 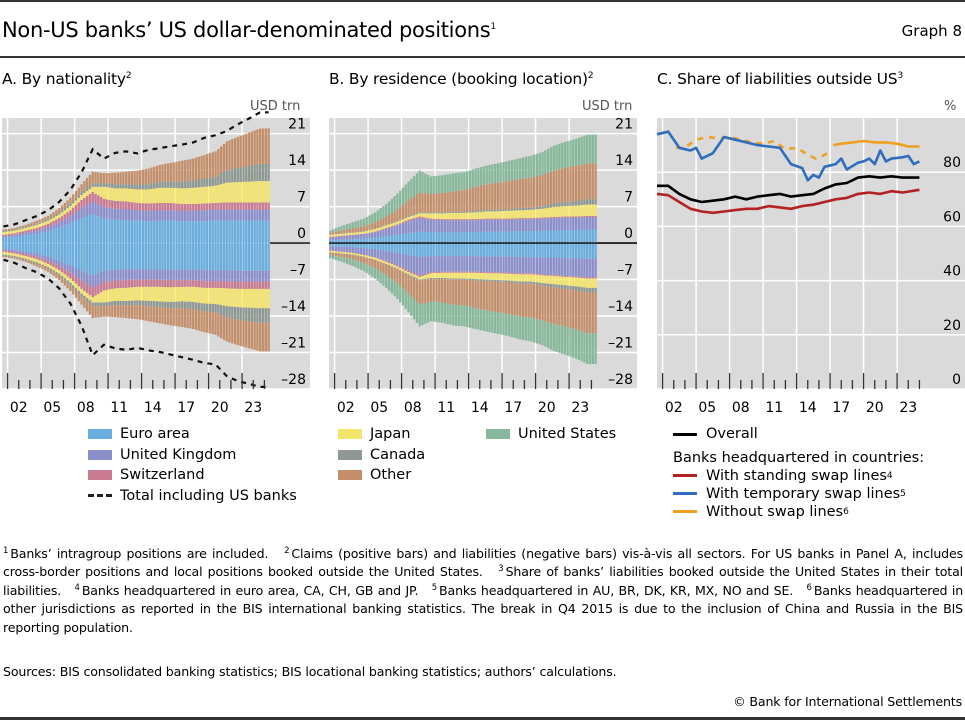 What do you see at coordinates (931, 31) in the screenshot?
I see `graph-number: Graph 8` at bounding box center [931, 31].